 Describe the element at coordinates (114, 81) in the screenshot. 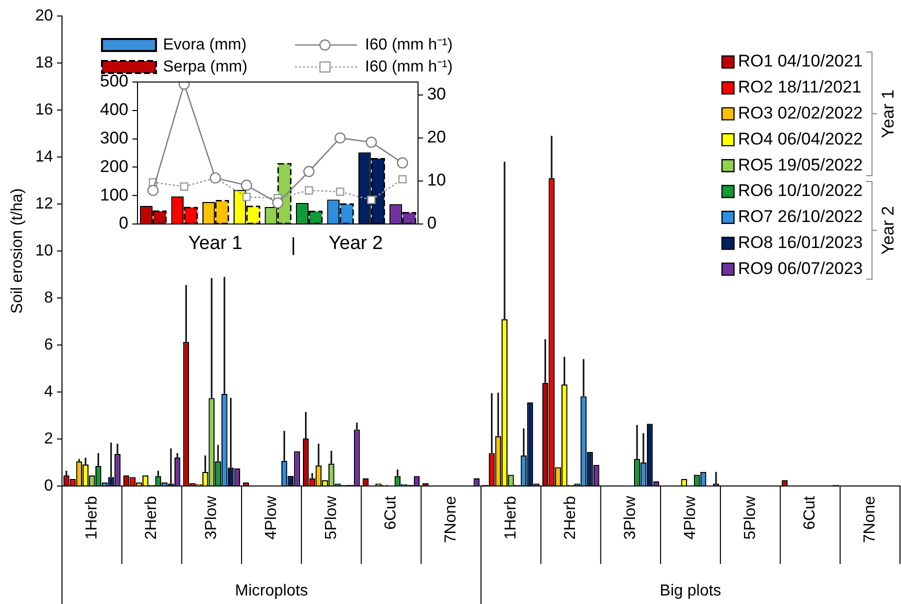

I see `y-tick-label: 500` at that location.